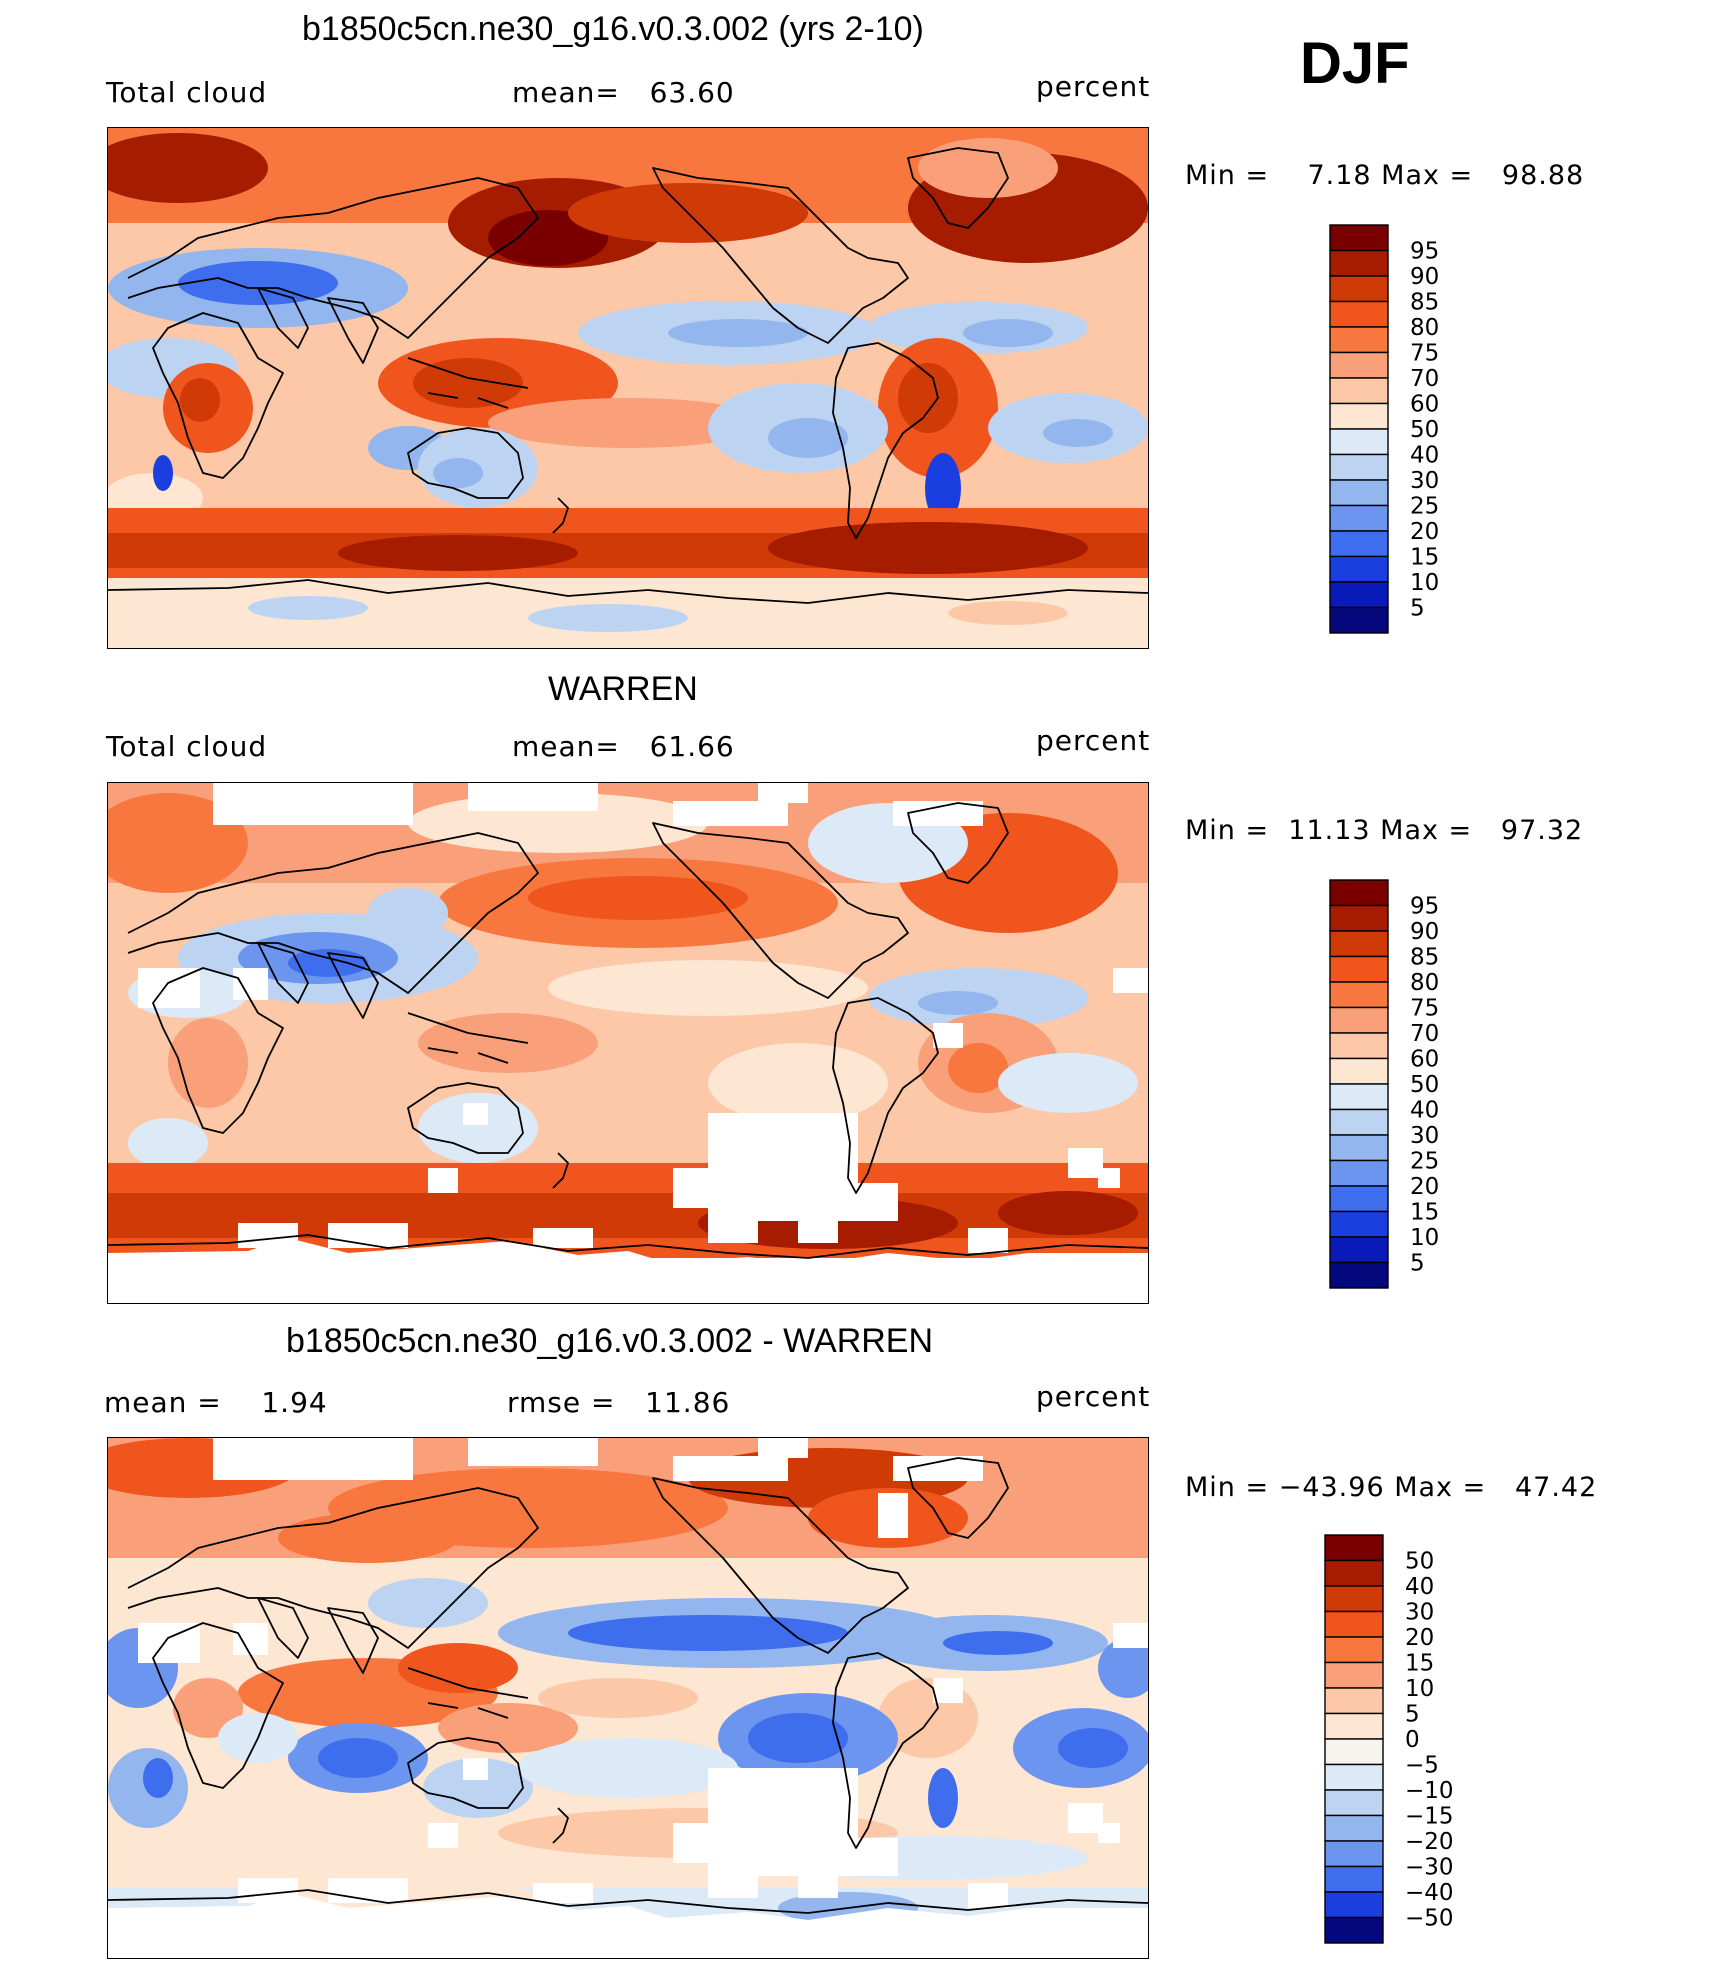 The height and width of the screenshot is (1963, 1710). Describe the element at coordinates (1429, 1919) in the screenshot. I see `colorbar-tick-label: −50` at that location.